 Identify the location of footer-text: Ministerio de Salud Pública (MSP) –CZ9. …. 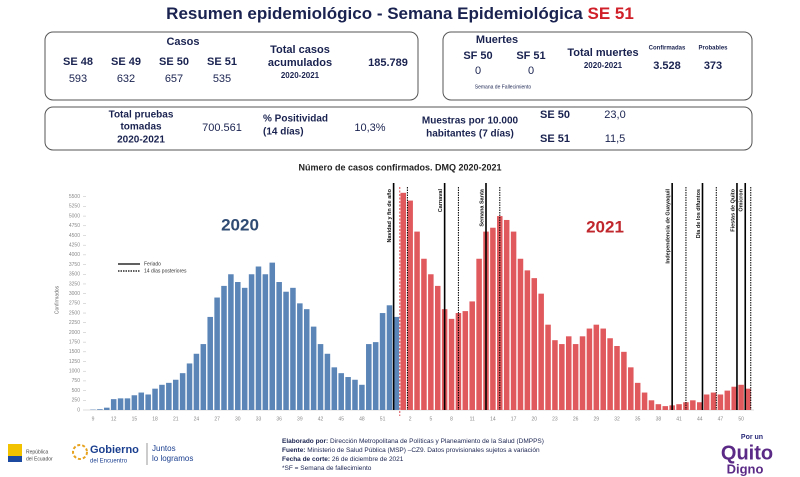
(422, 450).